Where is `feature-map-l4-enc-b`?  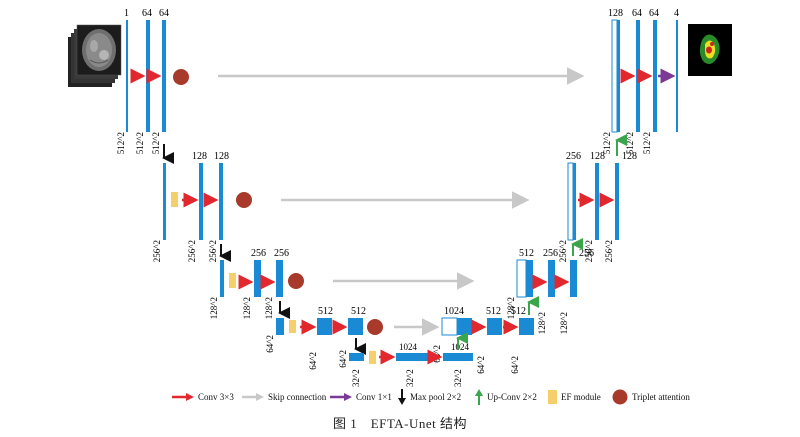
feature-map-l4-enc-b is located at coordinates (355, 326).